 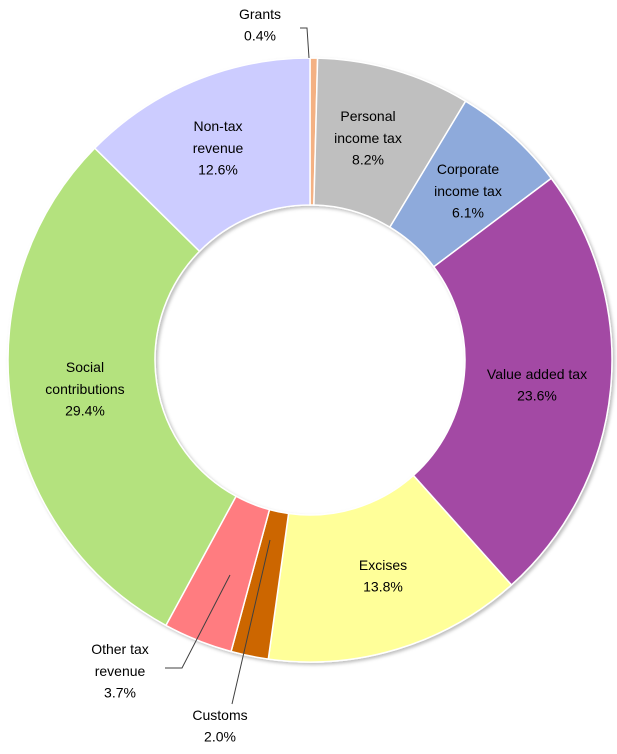 I want to click on value-label: 29.4%, so click(x=85, y=411).